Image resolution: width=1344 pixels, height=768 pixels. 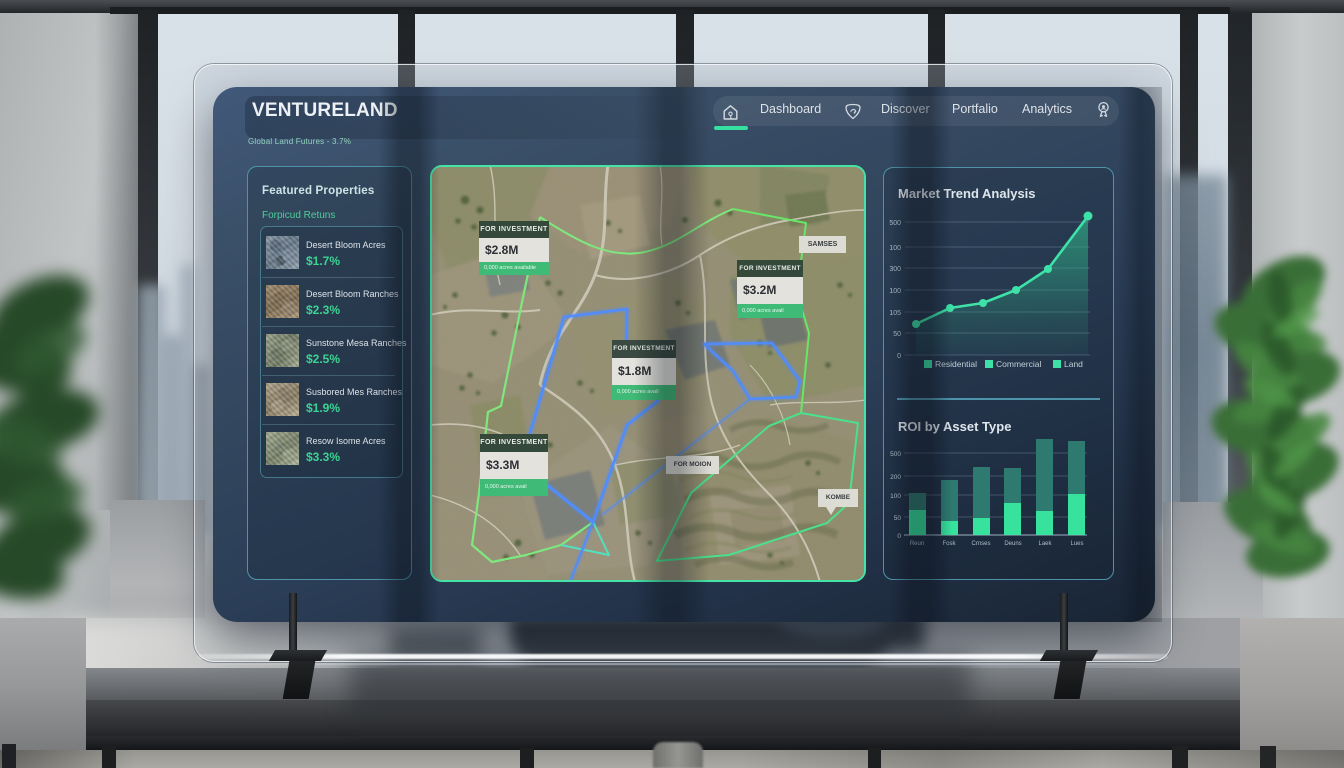 What do you see at coordinates (949, 544) in the screenshot?
I see `svg-text: Fosk` at bounding box center [949, 544].